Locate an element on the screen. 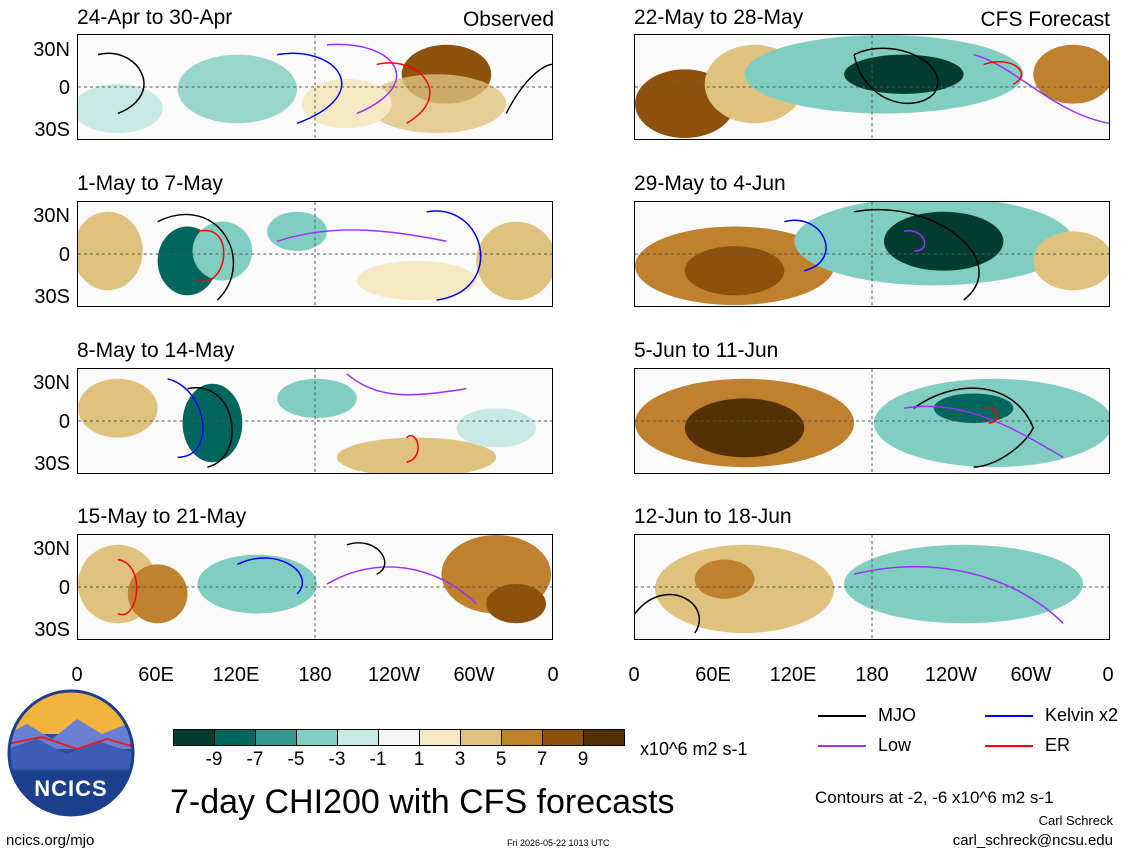  contours-note: Contours at -2, -6 x10^6 m2 s-1 is located at coordinates (934, 797).